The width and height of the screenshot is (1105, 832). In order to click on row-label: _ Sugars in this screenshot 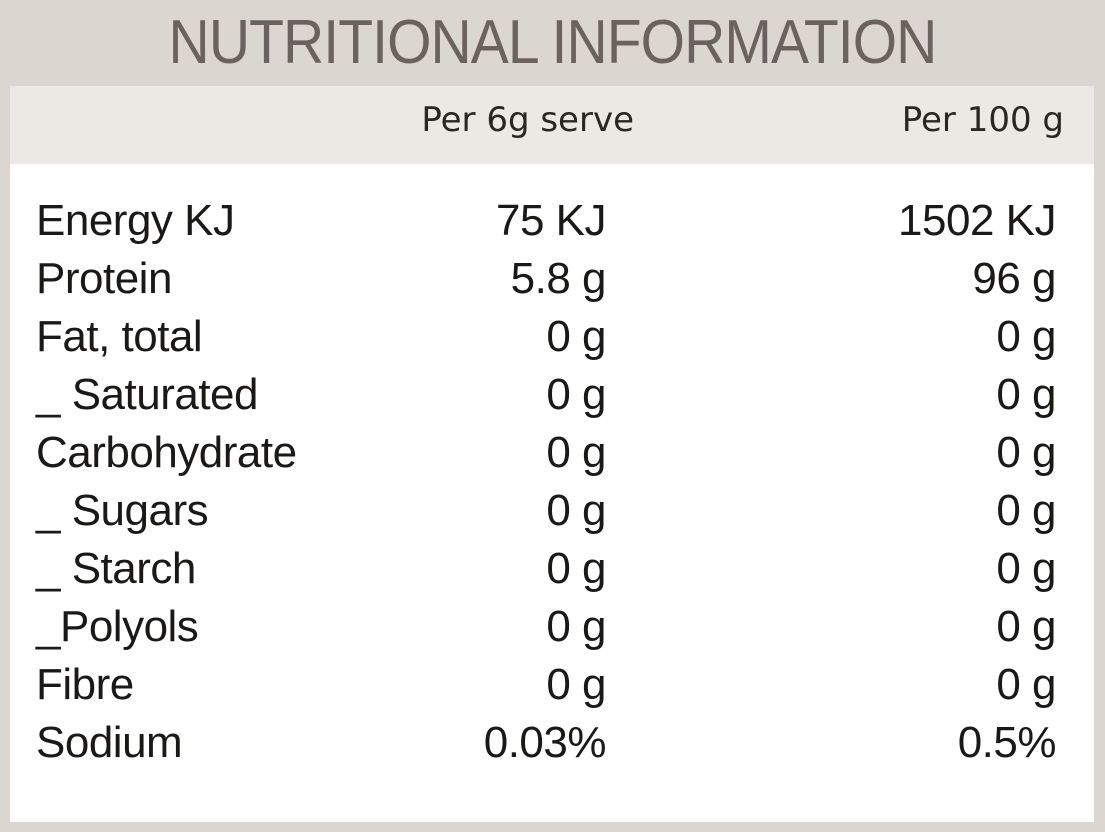, I will do `click(122, 510)`.